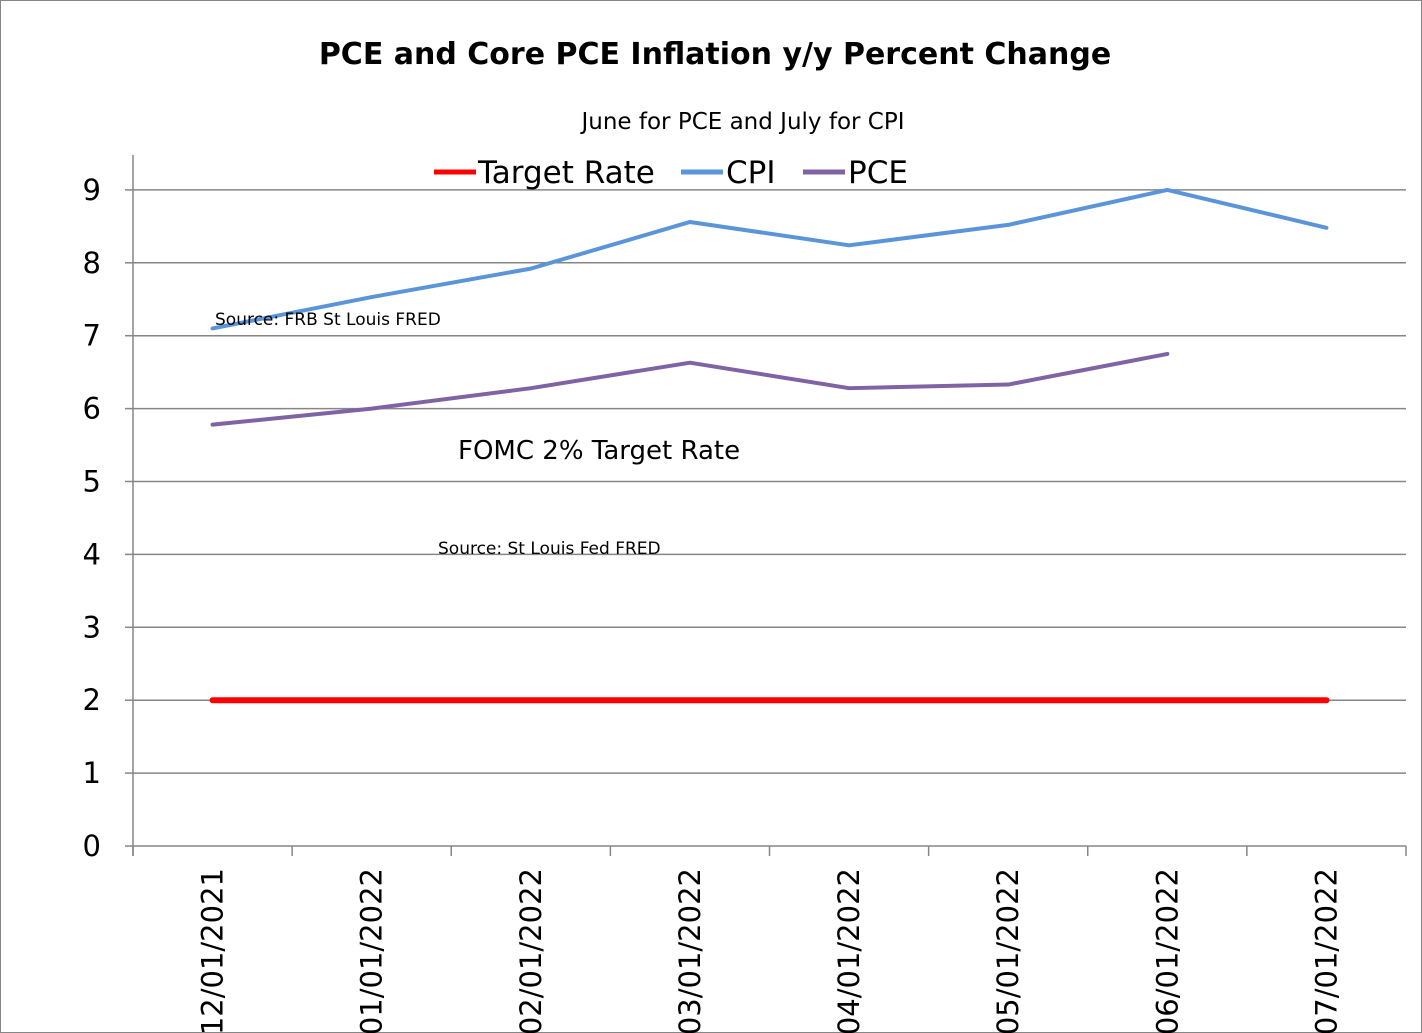 The width and height of the screenshot is (1422, 1033). What do you see at coordinates (741, 122) in the screenshot?
I see `chart-subtitle: June for PCE and July for CPI` at bounding box center [741, 122].